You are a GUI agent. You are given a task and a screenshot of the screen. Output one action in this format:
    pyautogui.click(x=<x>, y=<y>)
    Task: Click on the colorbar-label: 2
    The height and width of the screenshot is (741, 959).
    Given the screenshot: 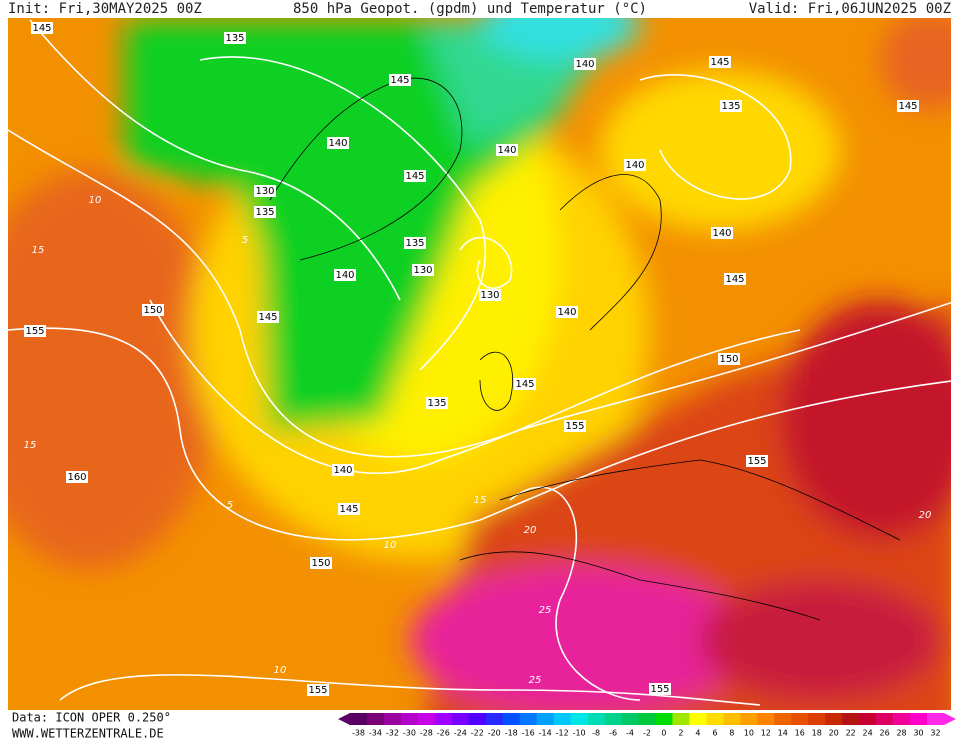 What is the action you would take?
    pyautogui.click(x=680, y=733)
    